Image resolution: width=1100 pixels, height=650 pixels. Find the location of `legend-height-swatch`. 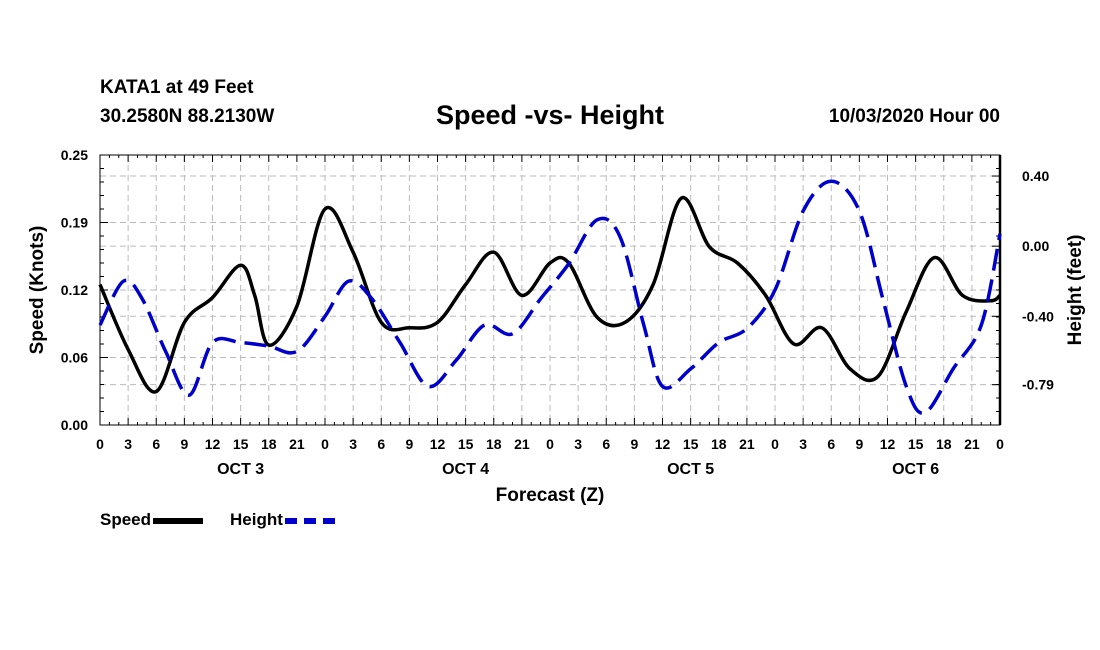

legend-height-swatch is located at coordinates (309, 520).